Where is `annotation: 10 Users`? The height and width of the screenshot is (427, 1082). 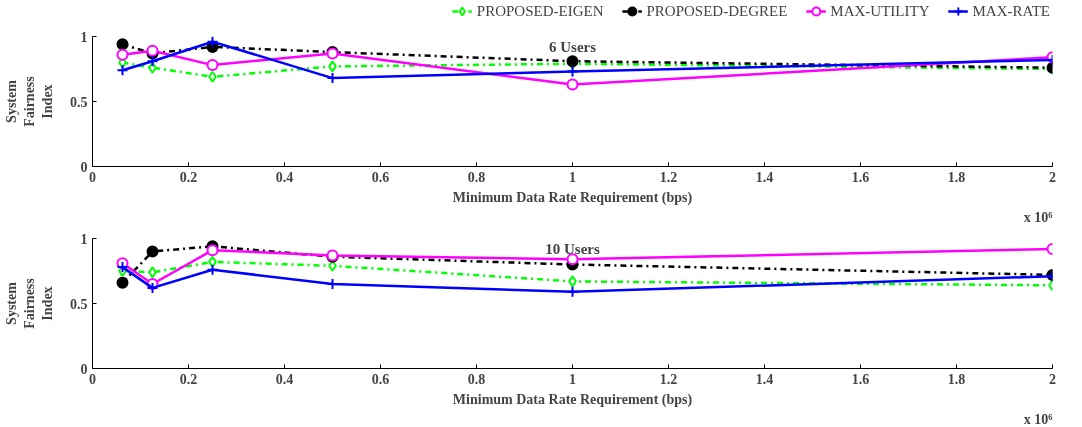 annotation: 10 Users is located at coordinates (572, 248).